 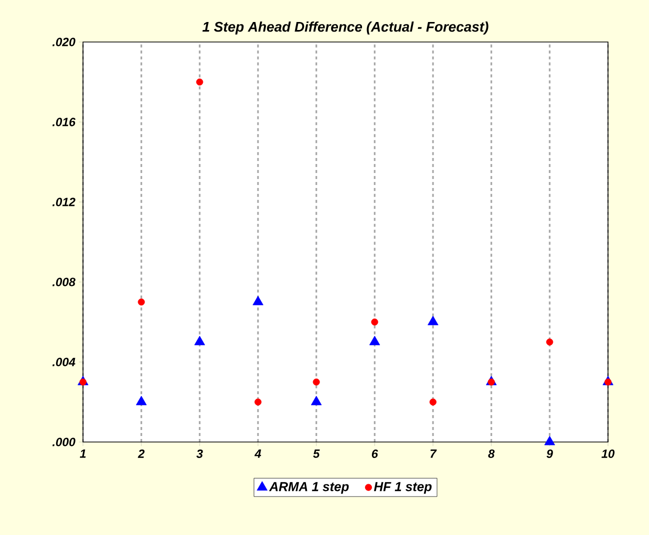 I want to click on x-tick-label: 5, so click(x=316, y=454).